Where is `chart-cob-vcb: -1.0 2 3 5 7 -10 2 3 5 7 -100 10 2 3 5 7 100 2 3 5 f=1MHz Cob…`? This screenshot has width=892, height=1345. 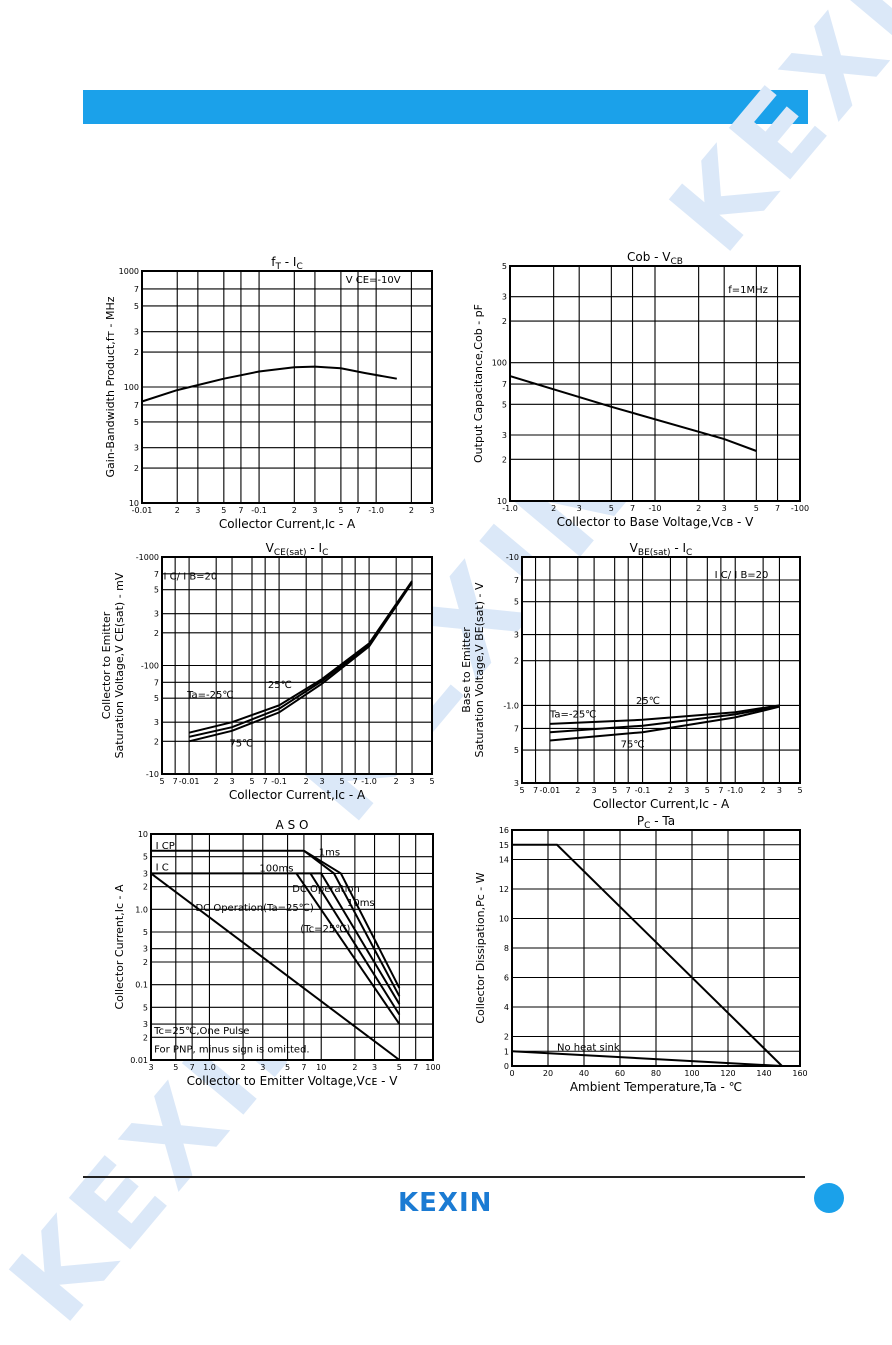
chart-cob-vcb: -1.0 2 3 5 7 -10 2 3 5 7 -100 10 2 3 5 7 100 2 3 5 f=1MHz Cob… is located at coordinates (640, 389).